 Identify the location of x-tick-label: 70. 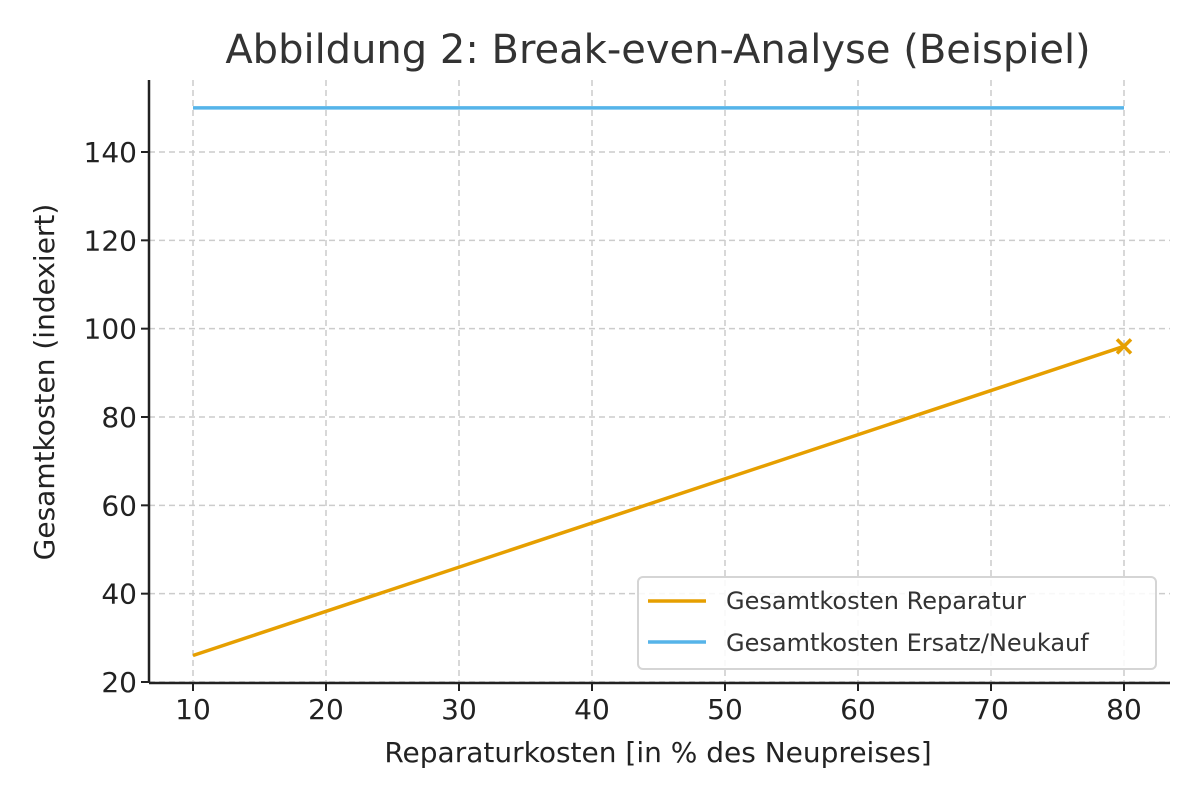
(991, 709).